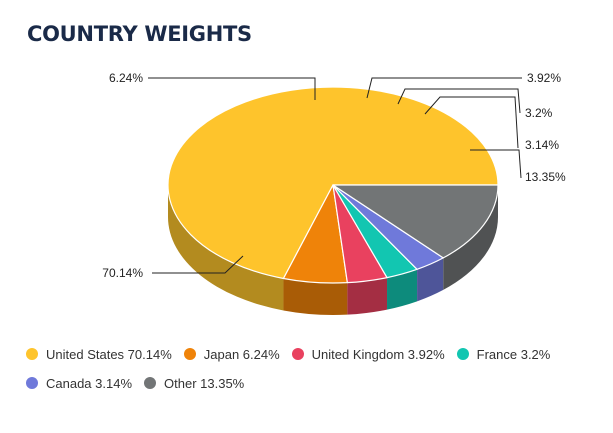 Image resolution: width=613 pixels, height=433 pixels. What do you see at coordinates (232, 88) in the screenshot?
I see `leader-line-japan` at bounding box center [232, 88].